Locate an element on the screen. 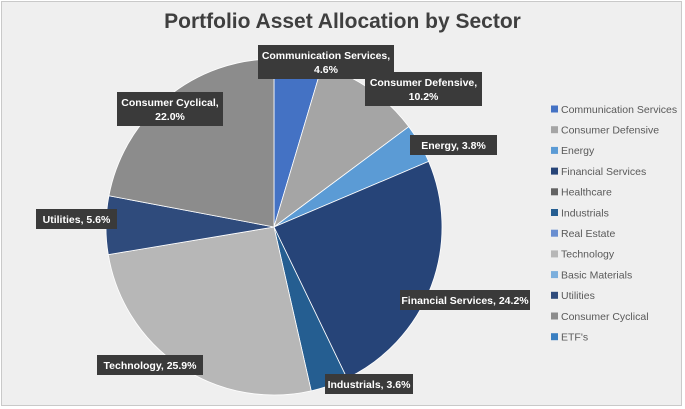 The image size is (685, 409). data-label-industrials: Industrials, 3.6% is located at coordinates (369, 384).